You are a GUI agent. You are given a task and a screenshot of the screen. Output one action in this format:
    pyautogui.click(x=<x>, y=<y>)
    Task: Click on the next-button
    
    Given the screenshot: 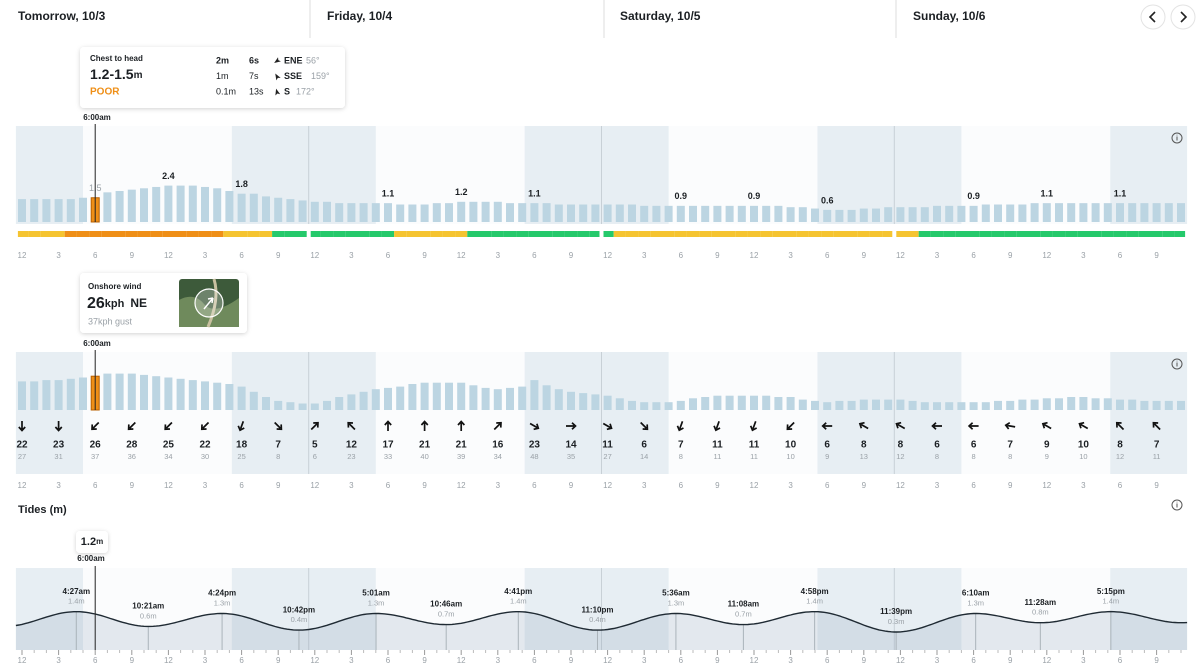 What is the action you would take?
    pyautogui.click(x=1183, y=17)
    